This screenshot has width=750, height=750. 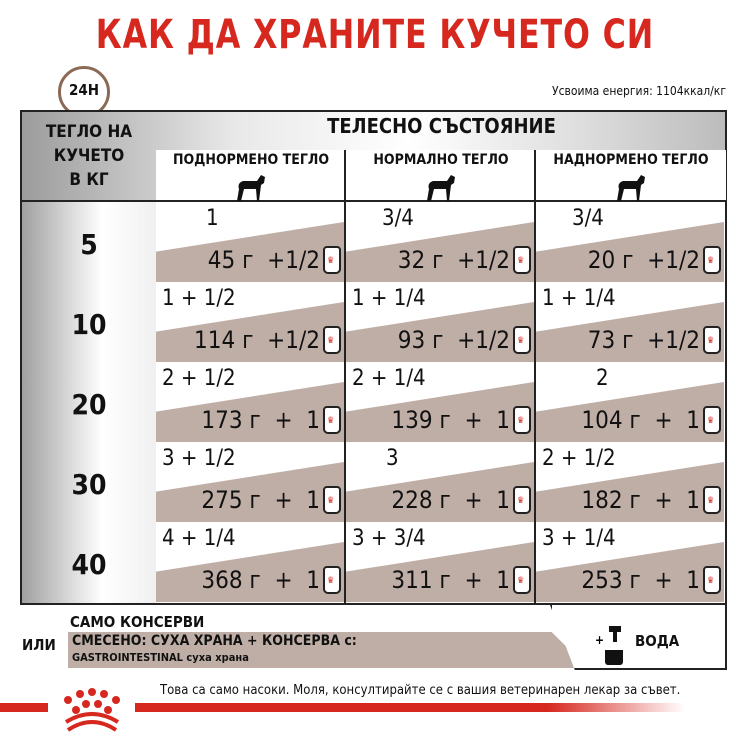 I want to click on wet-amount: 73 г +1/2, so click(x=643, y=340).